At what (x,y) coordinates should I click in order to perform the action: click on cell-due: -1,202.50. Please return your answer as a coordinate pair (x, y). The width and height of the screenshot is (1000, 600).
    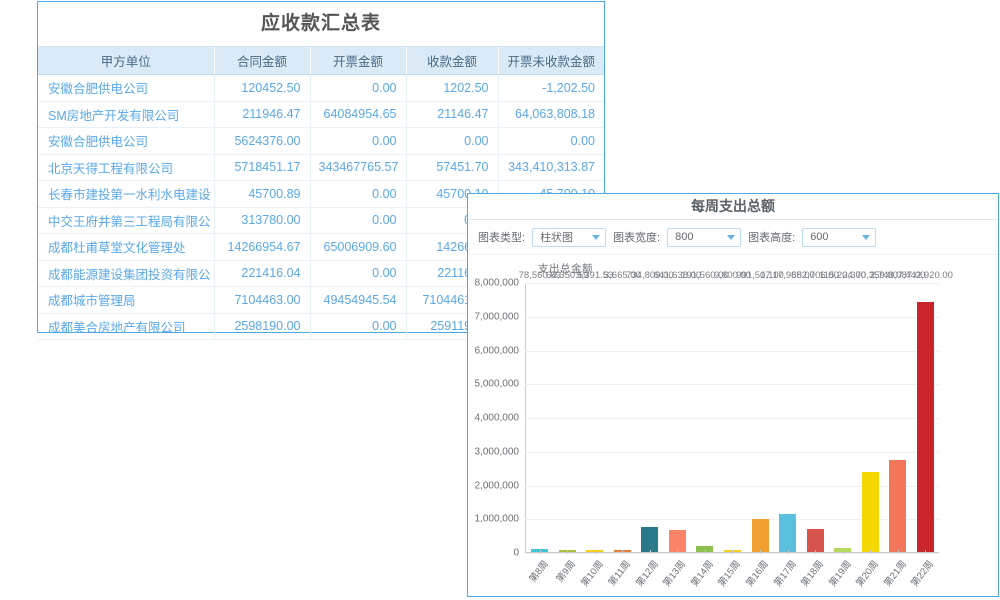
    Looking at the image, I should click on (551, 88).